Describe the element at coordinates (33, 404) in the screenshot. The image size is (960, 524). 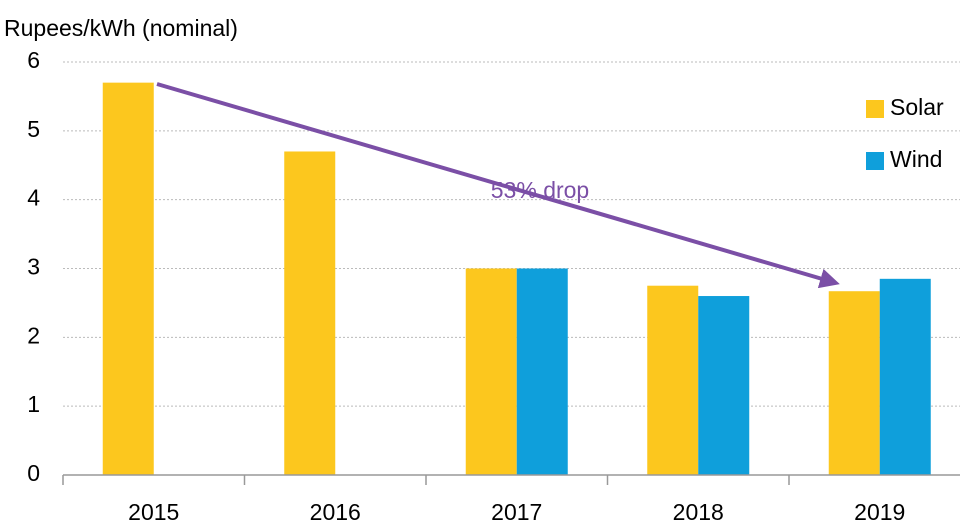
I see `y-tick-label: 1` at that location.